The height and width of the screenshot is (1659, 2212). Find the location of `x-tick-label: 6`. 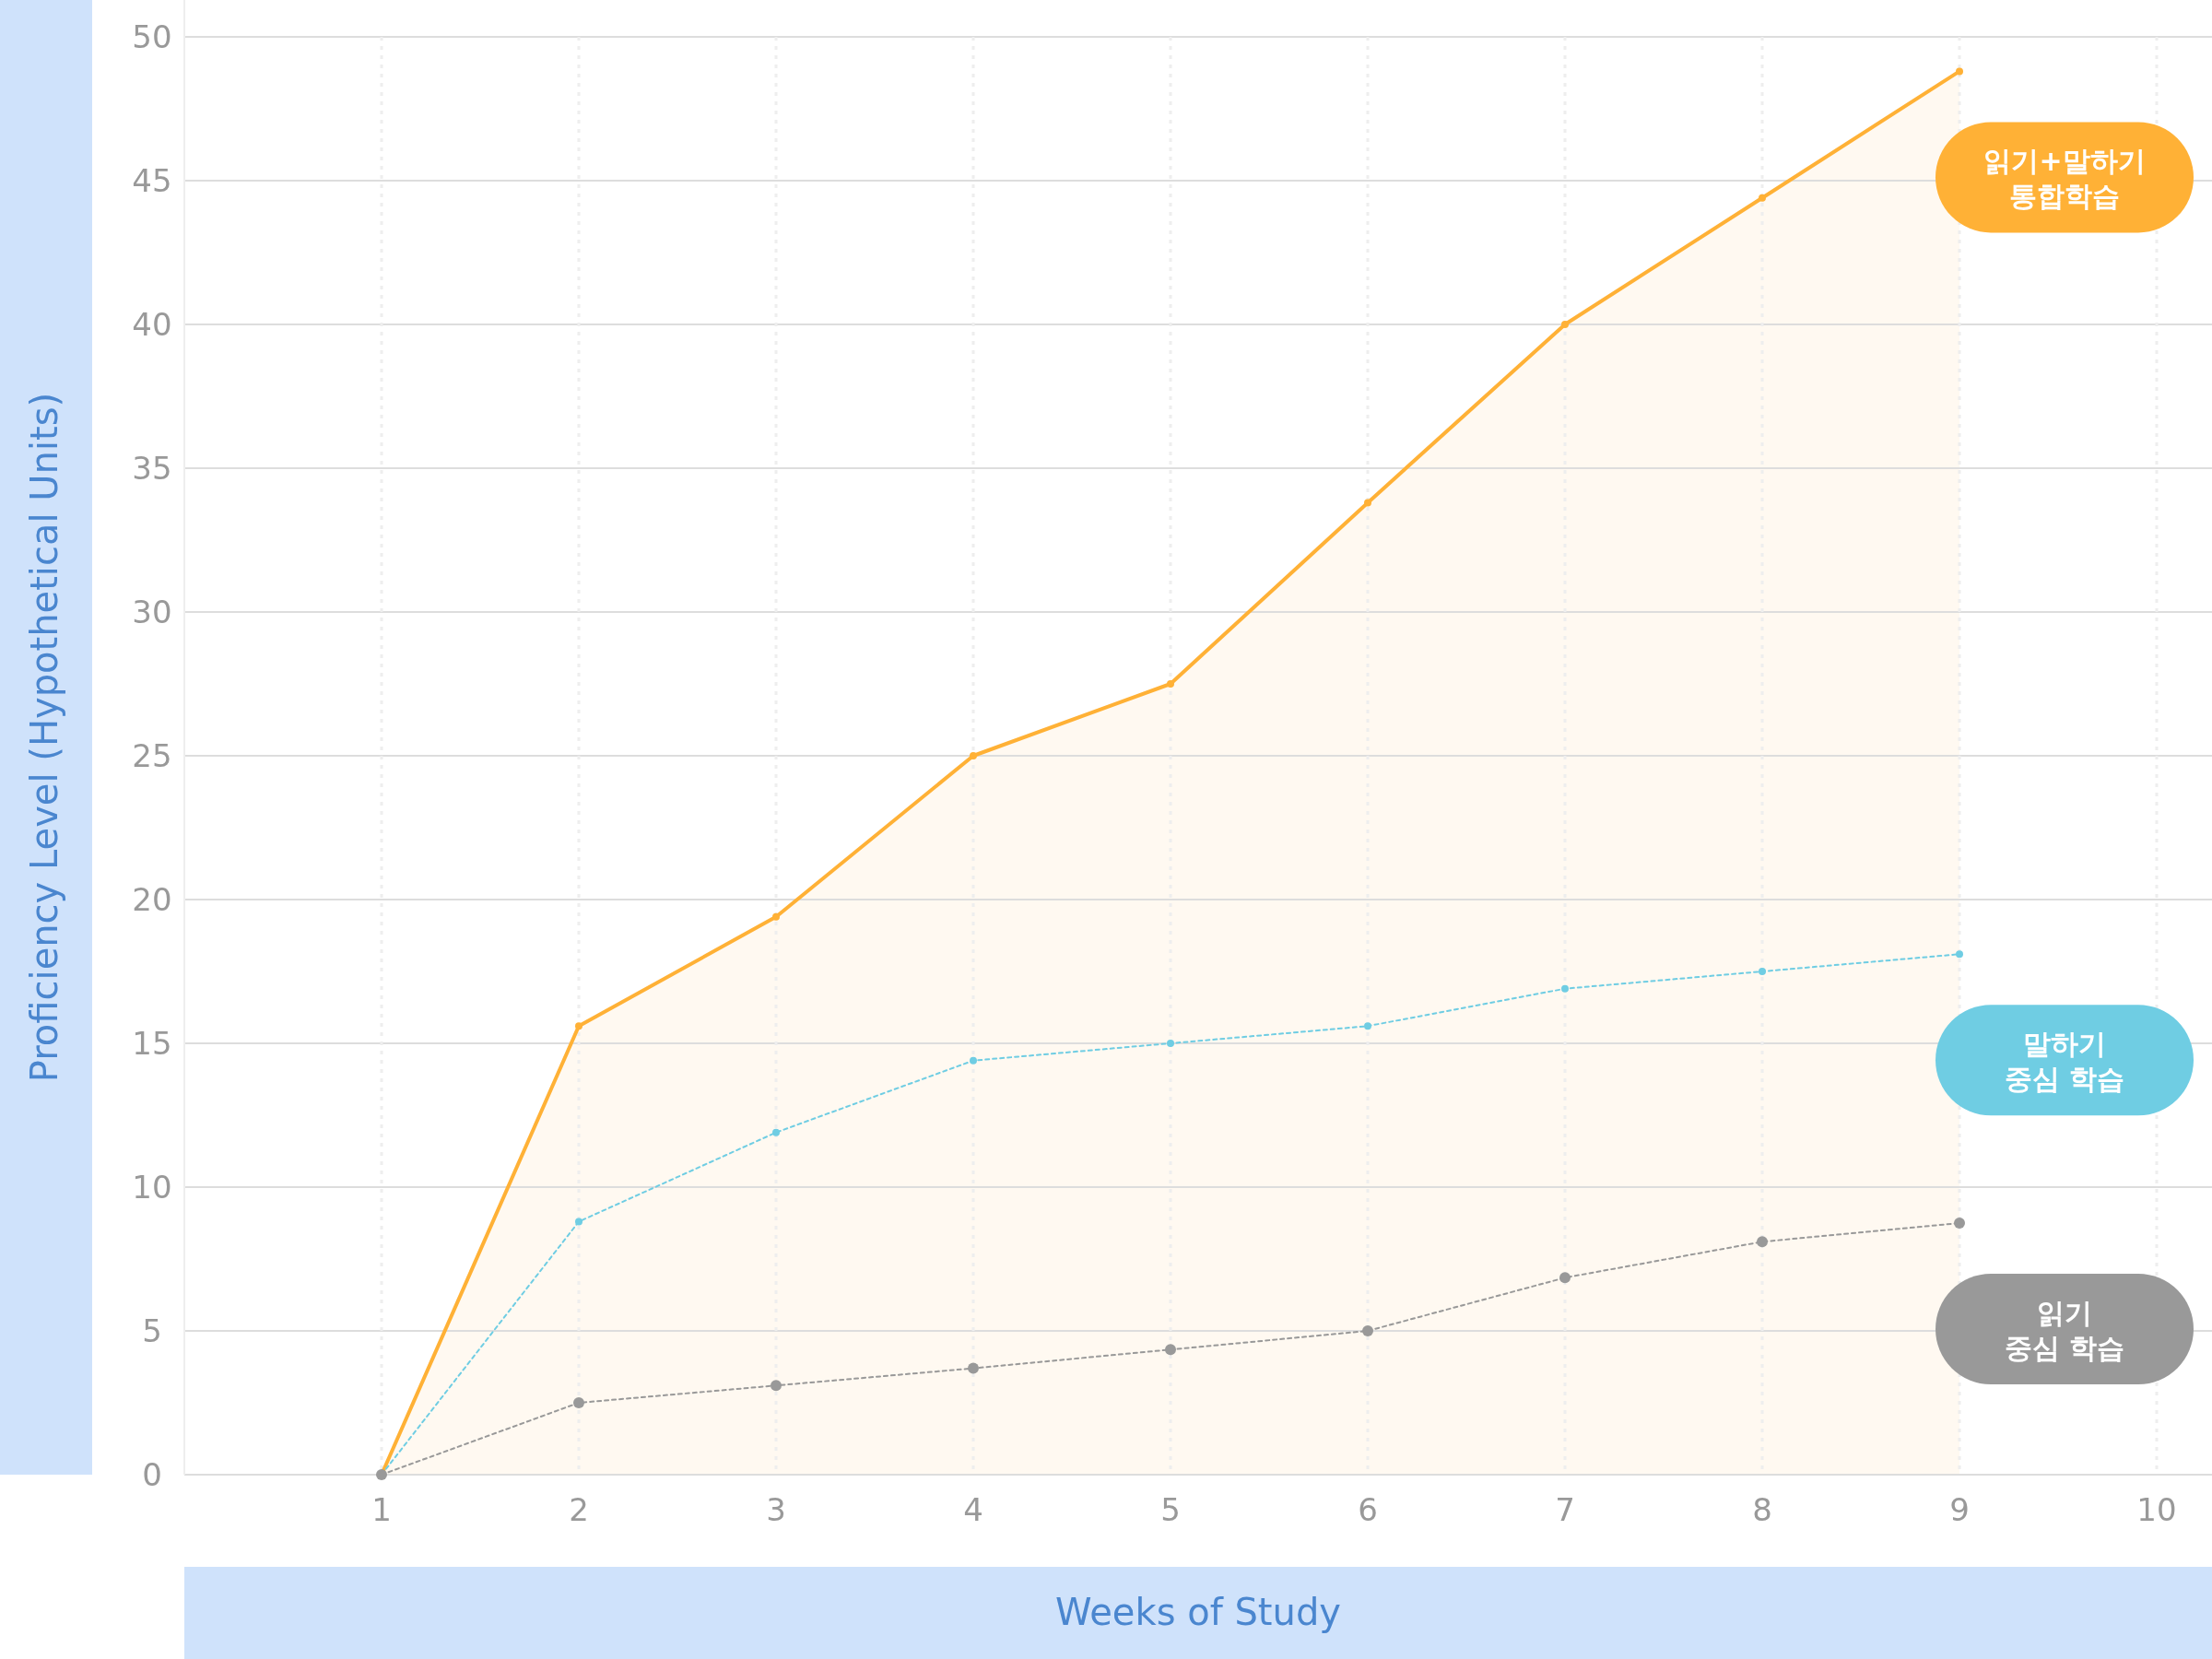

x-tick-label: 6 is located at coordinates (1368, 1509).